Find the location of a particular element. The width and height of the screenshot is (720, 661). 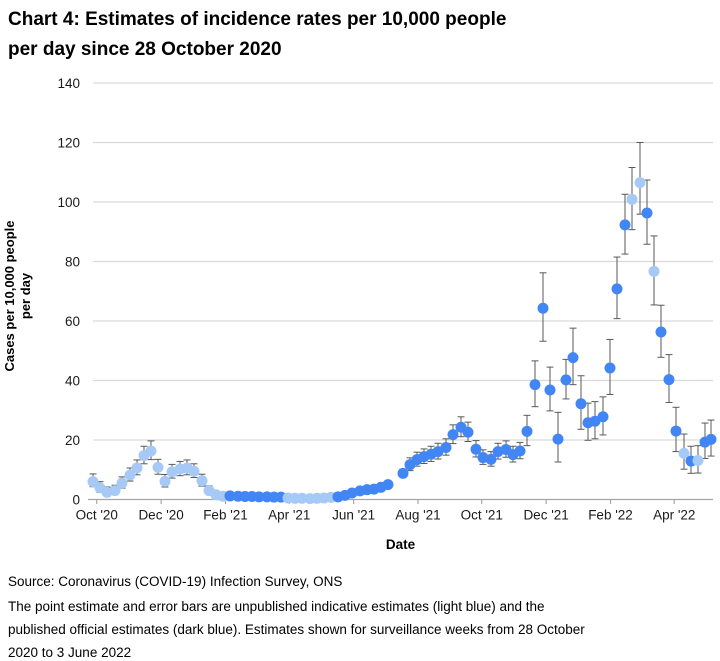

y-tick-label: 80 is located at coordinates (72, 262).